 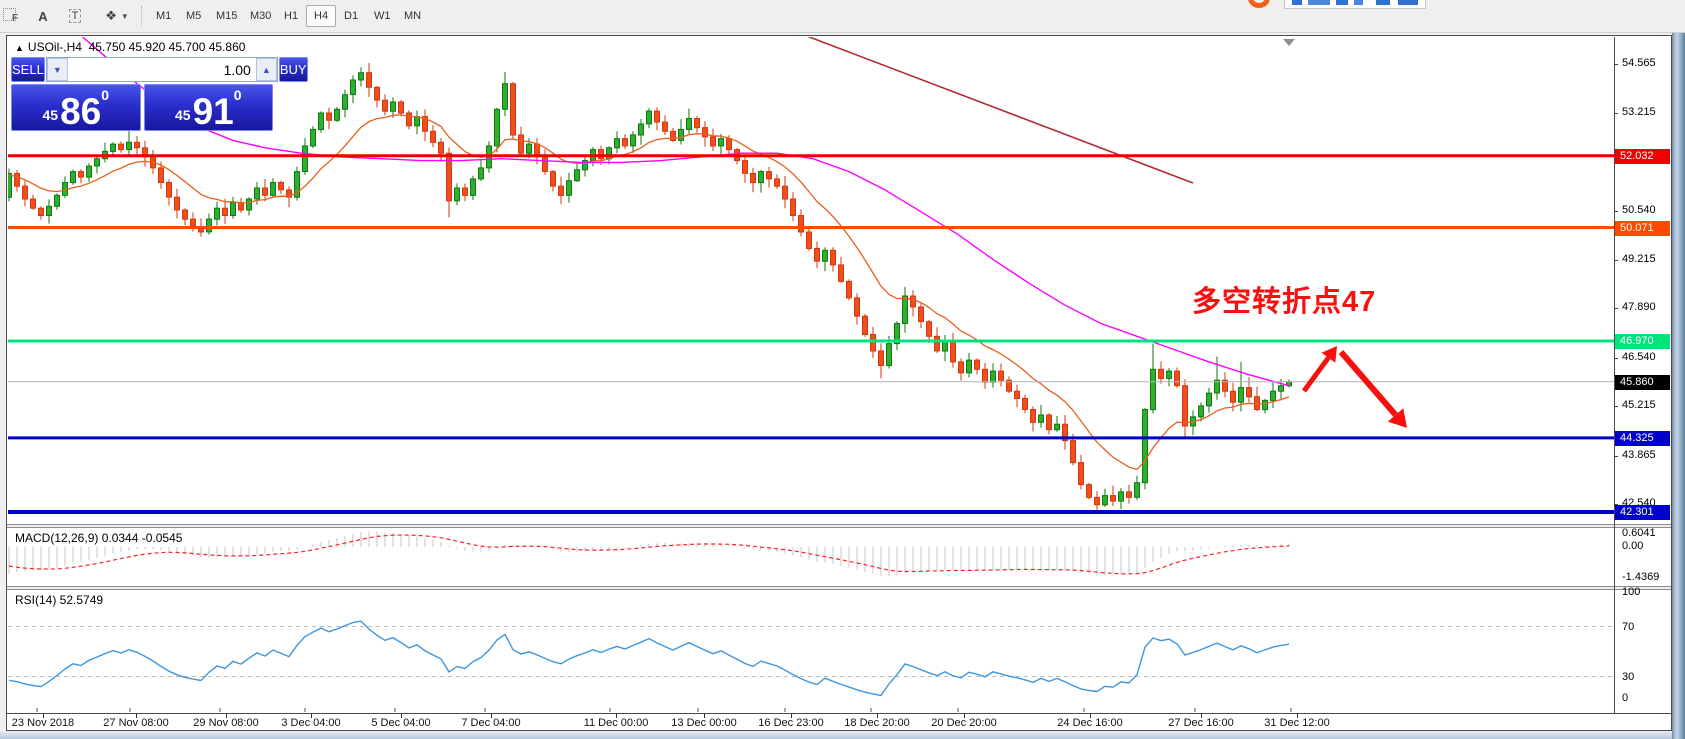 I want to click on sell-button: SELL, so click(x=28, y=69).